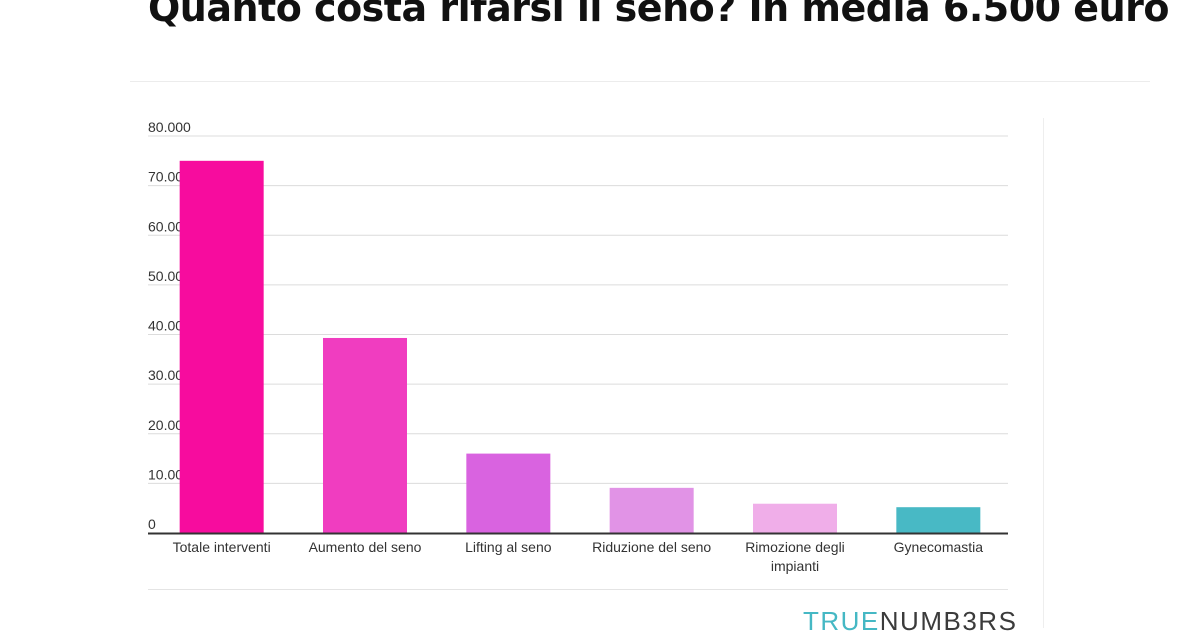 This screenshot has height=637, width=1200. I want to click on x-tick-label: Gynecomastia, so click(939, 547).